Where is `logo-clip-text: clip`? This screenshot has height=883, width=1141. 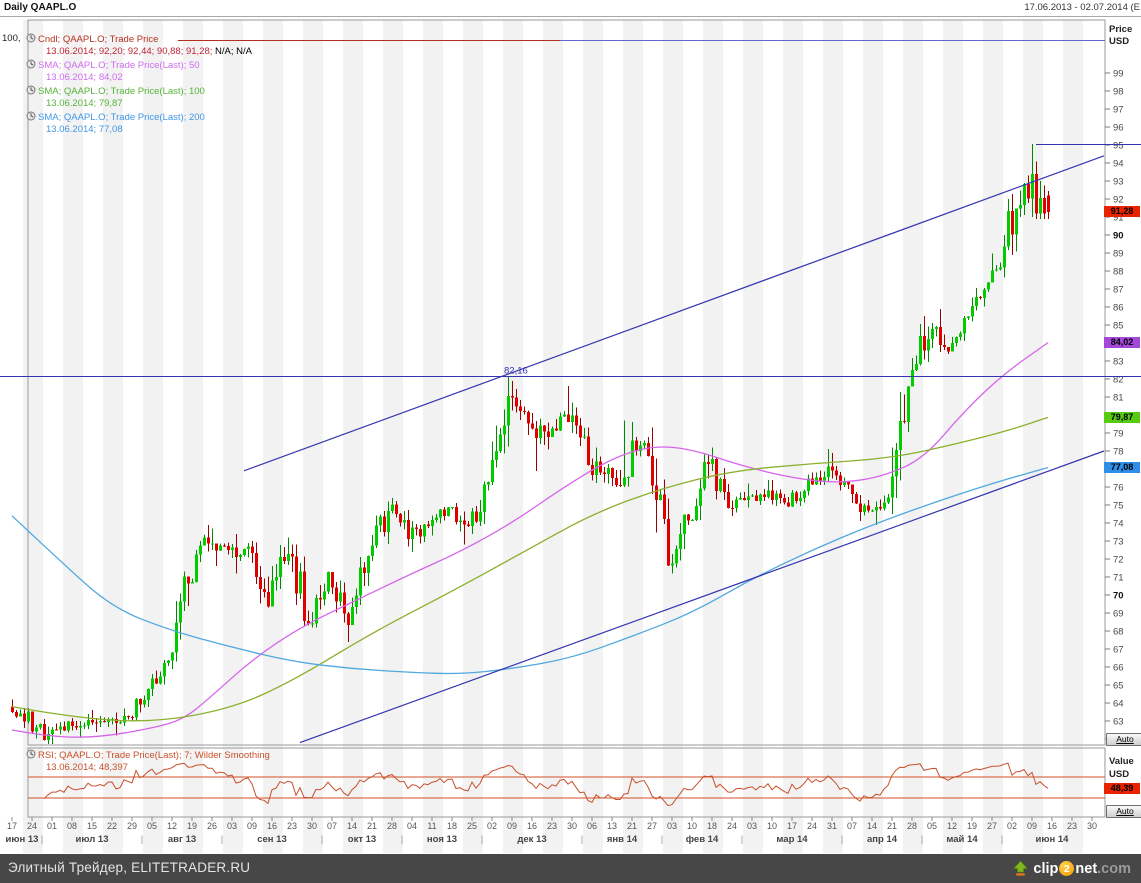 logo-clip-text: clip is located at coordinates (1046, 868).